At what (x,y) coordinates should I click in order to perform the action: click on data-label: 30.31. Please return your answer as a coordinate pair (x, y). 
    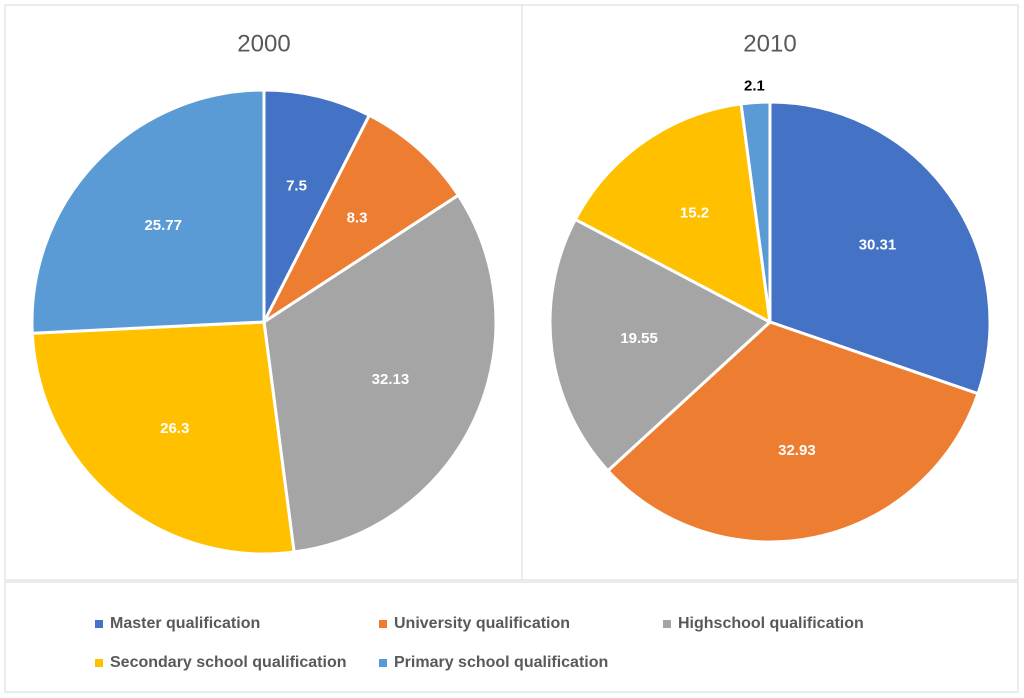
    Looking at the image, I should click on (878, 244).